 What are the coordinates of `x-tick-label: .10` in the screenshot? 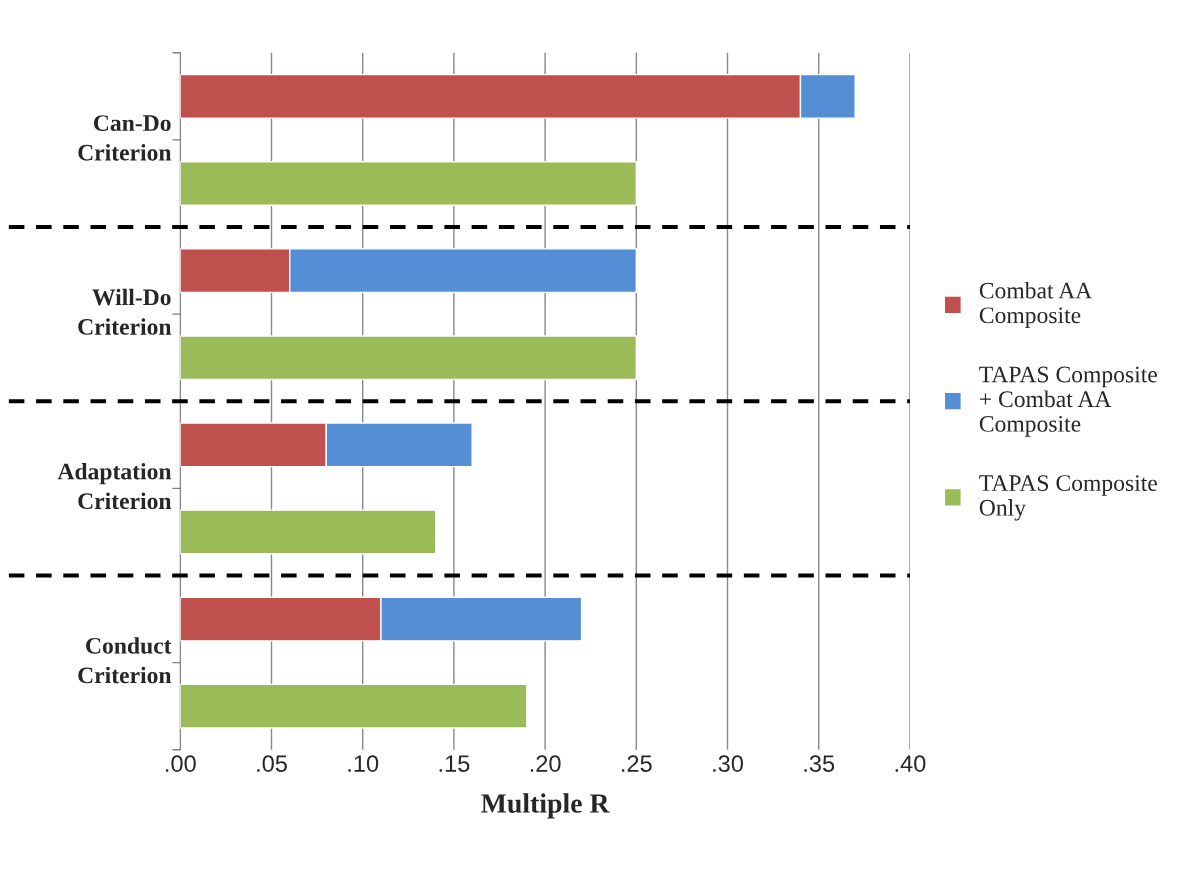 It's located at (363, 763).